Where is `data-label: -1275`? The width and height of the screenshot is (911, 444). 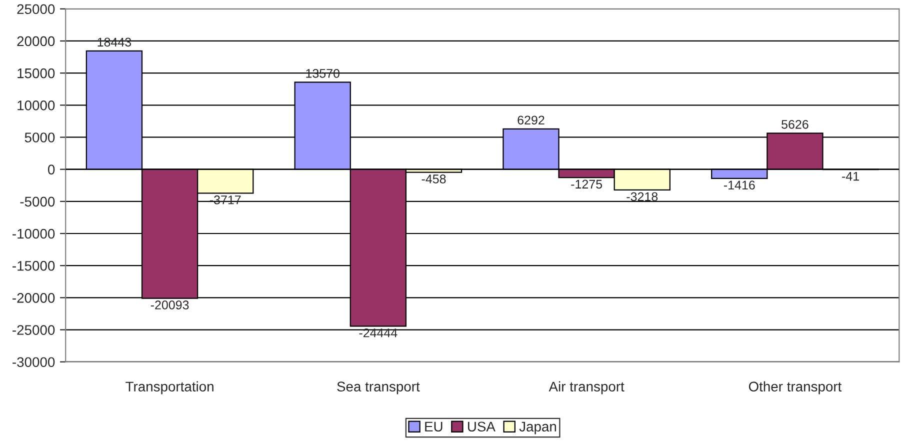 data-label: -1275 is located at coordinates (586, 184).